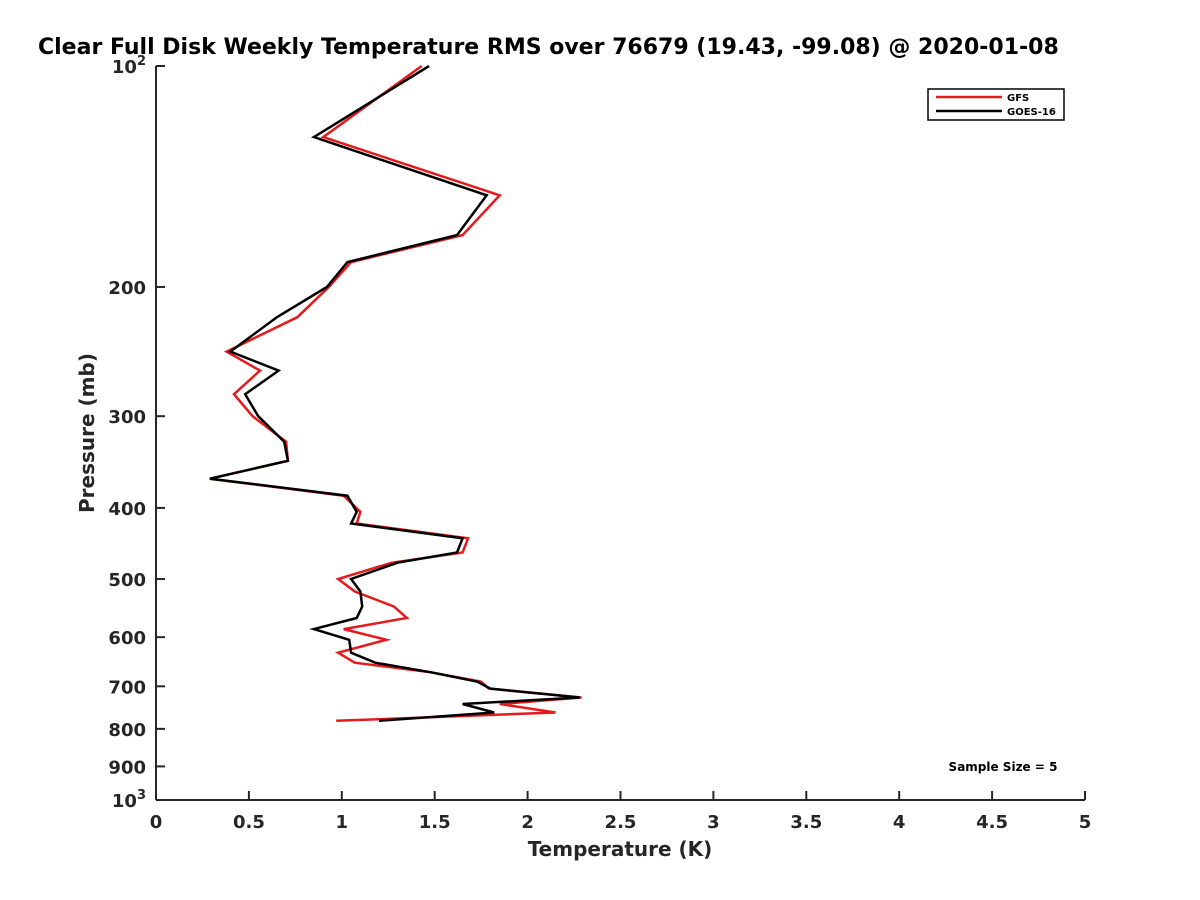  I want to click on x-axis-label: Temperature (K), so click(620, 849).